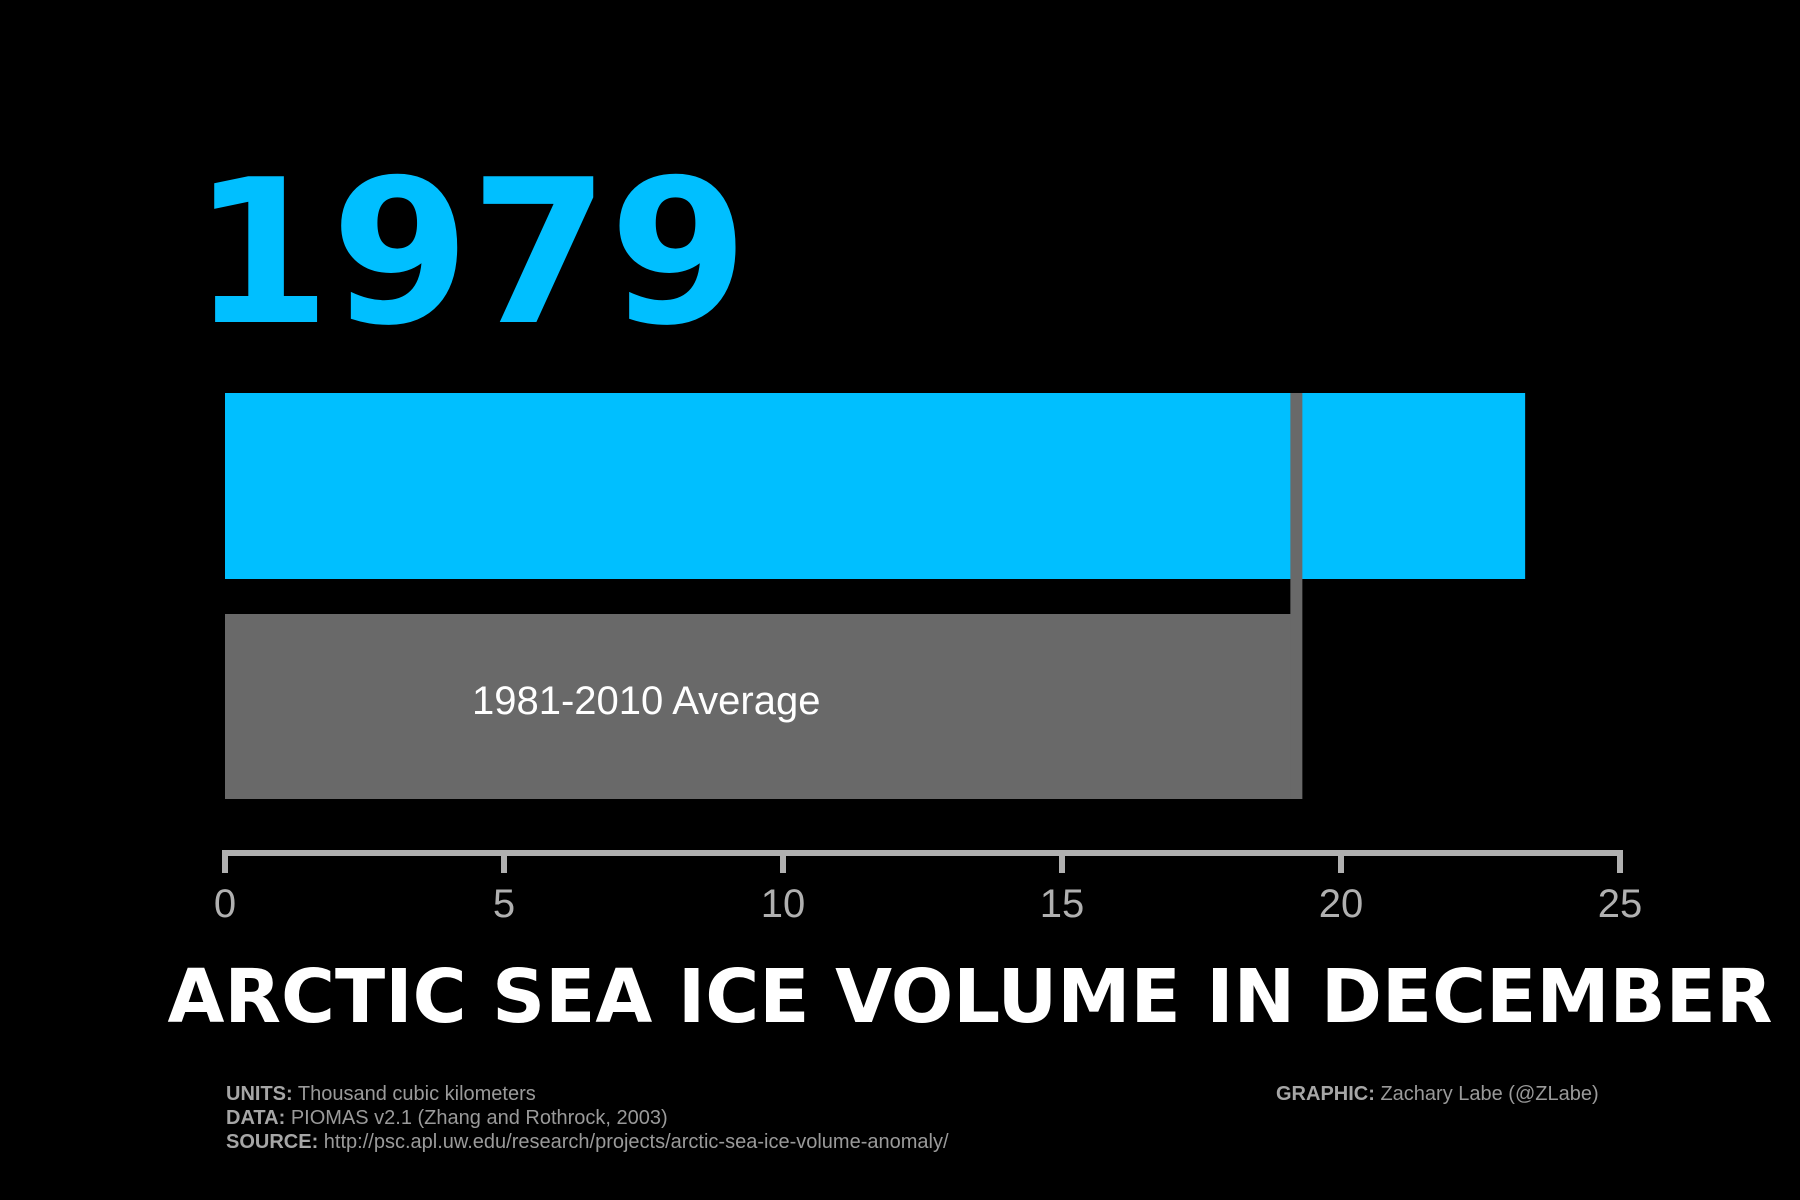 The height and width of the screenshot is (1200, 1800). What do you see at coordinates (1489, 1094) in the screenshot?
I see `graphic-value: Zachary Labe (@ZLabe)` at bounding box center [1489, 1094].